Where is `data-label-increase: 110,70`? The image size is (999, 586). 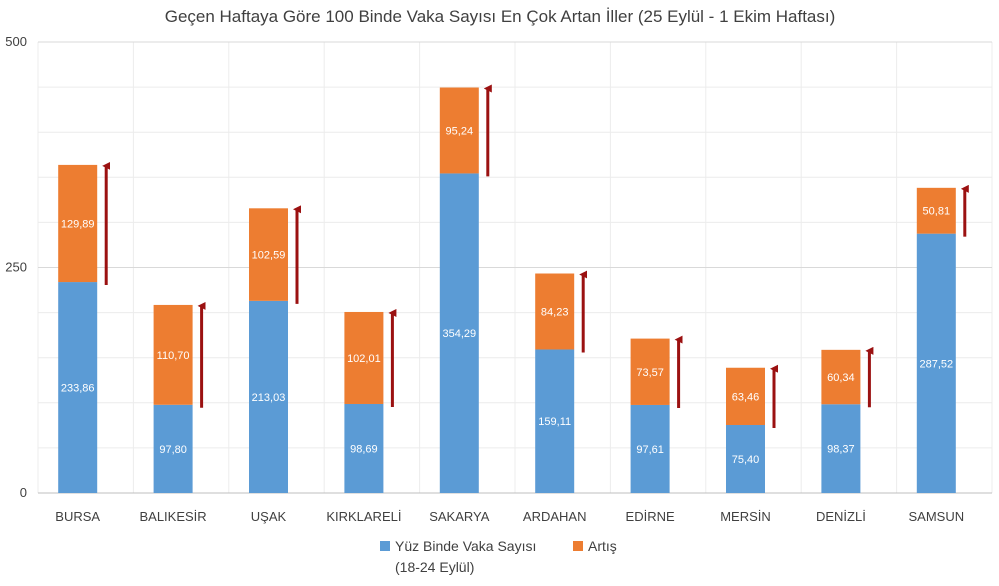
data-label-increase: 110,70 is located at coordinates (173, 356).